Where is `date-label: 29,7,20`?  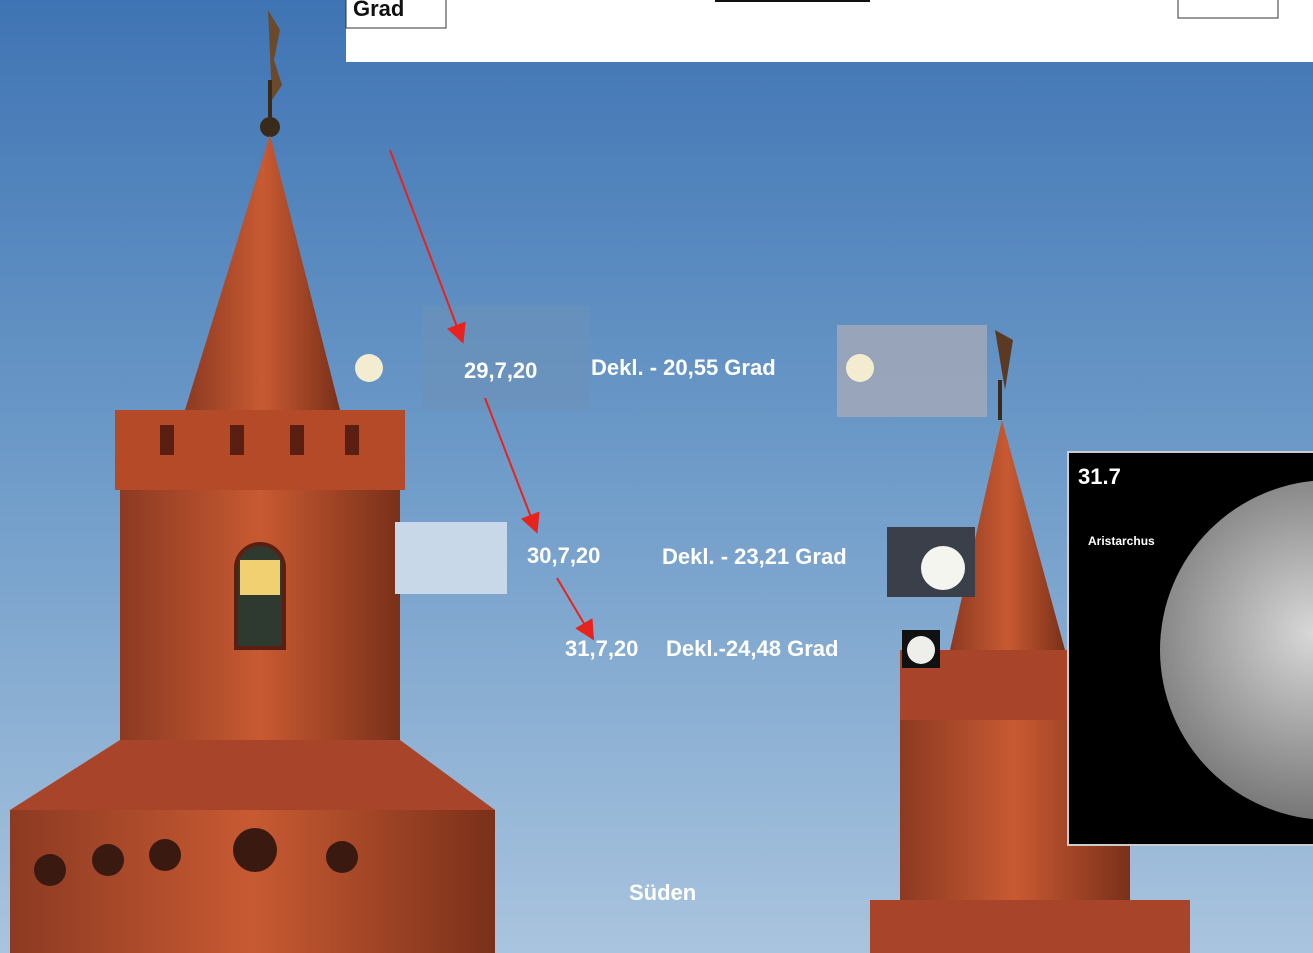
date-label: 29,7,20 is located at coordinates (500, 370).